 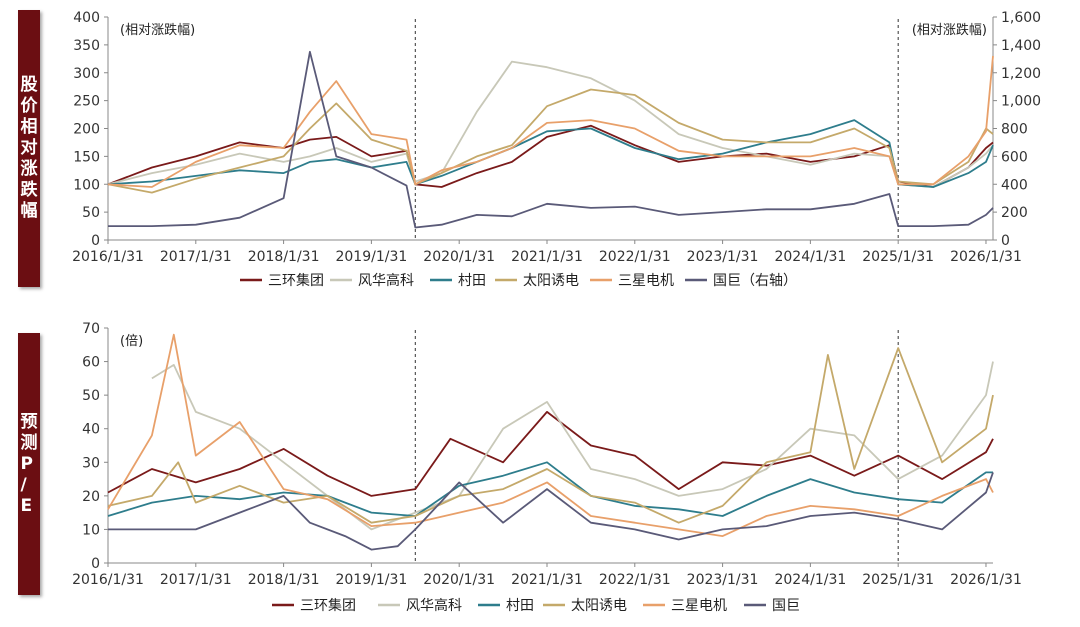 I want to click on y-tick-label: 200, so click(x=86, y=130).